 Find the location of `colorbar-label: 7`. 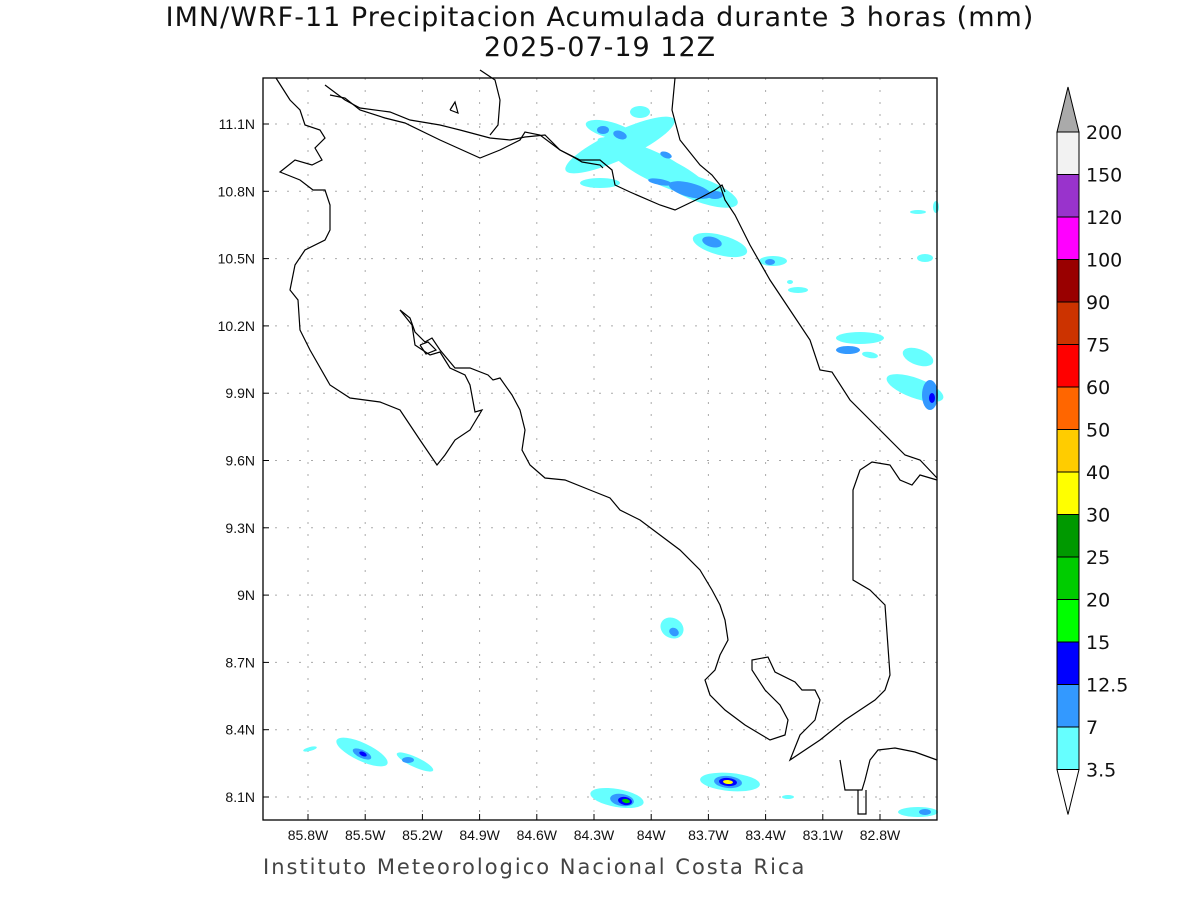

colorbar-label: 7 is located at coordinates (1092, 728).